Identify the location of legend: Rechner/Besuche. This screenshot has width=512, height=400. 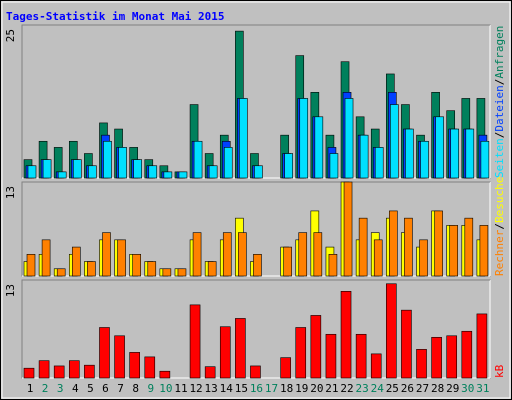
(499, 226).